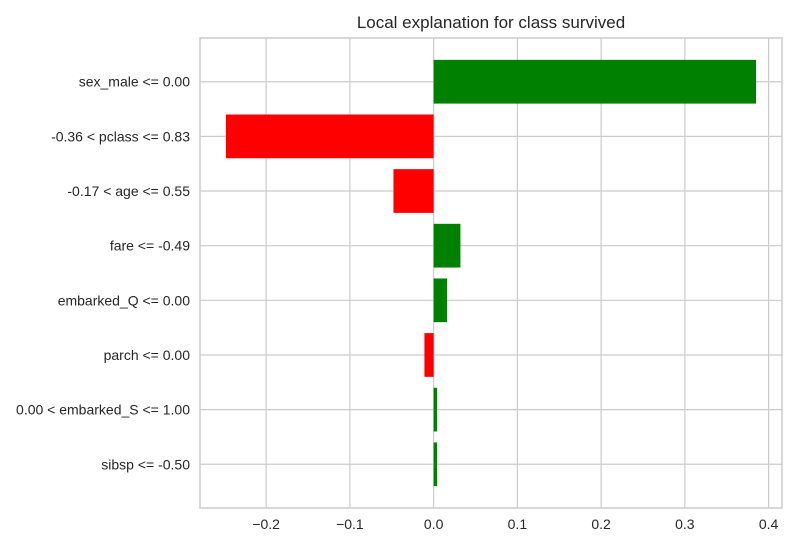 The height and width of the screenshot is (550, 800). What do you see at coordinates (124, 300) in the screenshot?
I see `category-label: embarked_Q <= 0.00` at bounding box center [124, 300].